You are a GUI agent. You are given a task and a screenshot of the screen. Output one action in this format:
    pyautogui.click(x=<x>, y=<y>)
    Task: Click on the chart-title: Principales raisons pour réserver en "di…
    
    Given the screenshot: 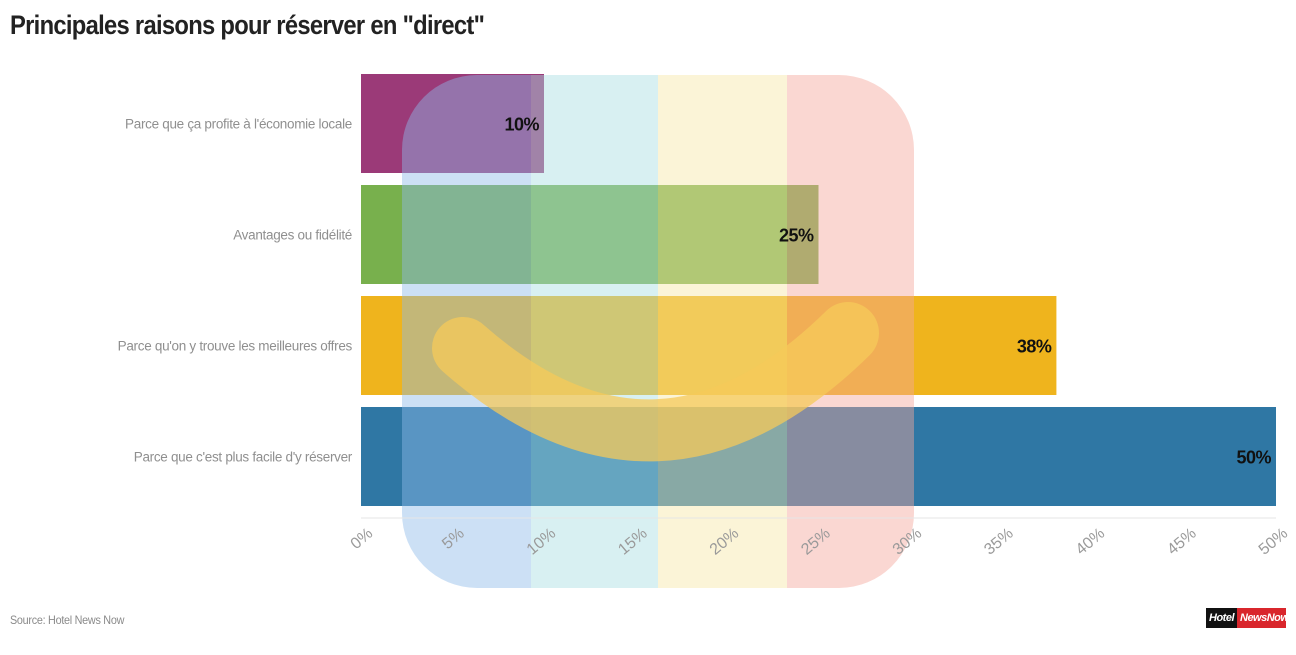 What is the action you would take?
    pyautogui.click(x=247, y=25)
    